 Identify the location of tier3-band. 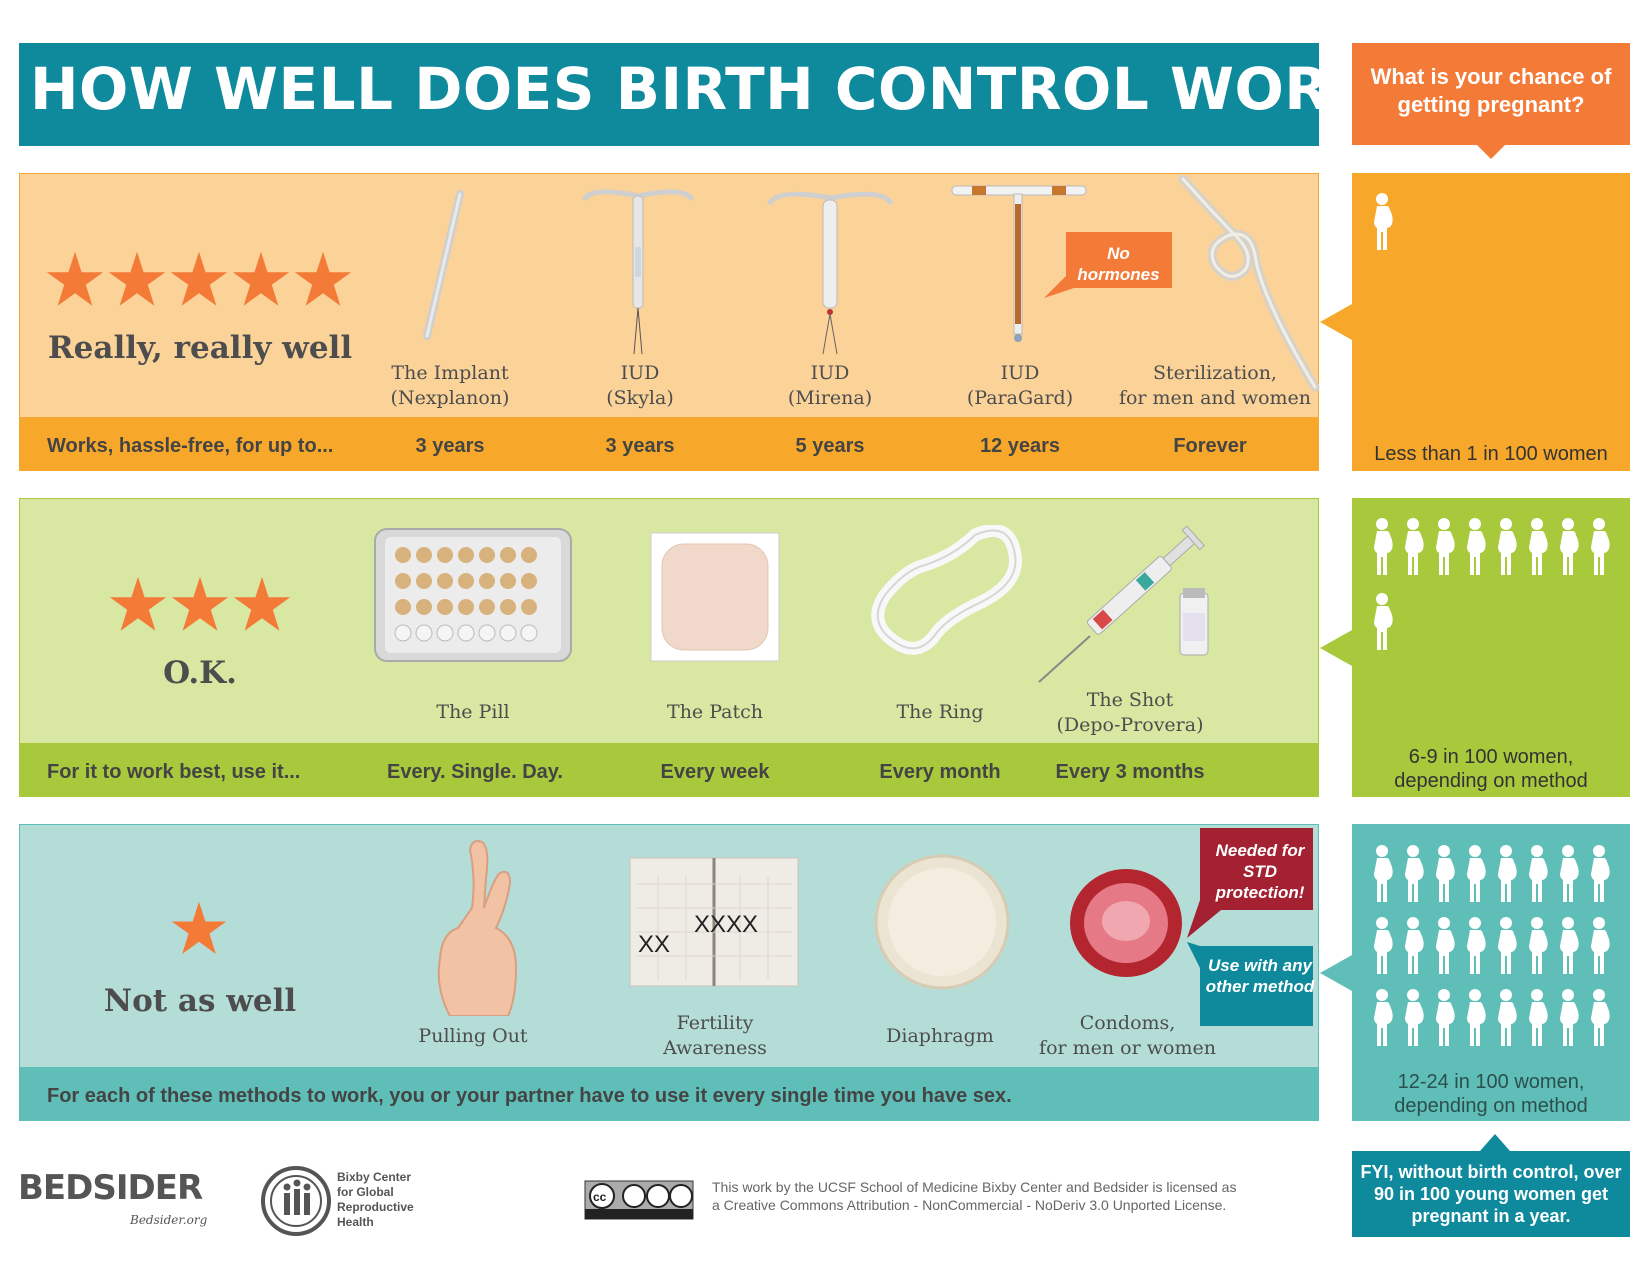
(669, 1094).